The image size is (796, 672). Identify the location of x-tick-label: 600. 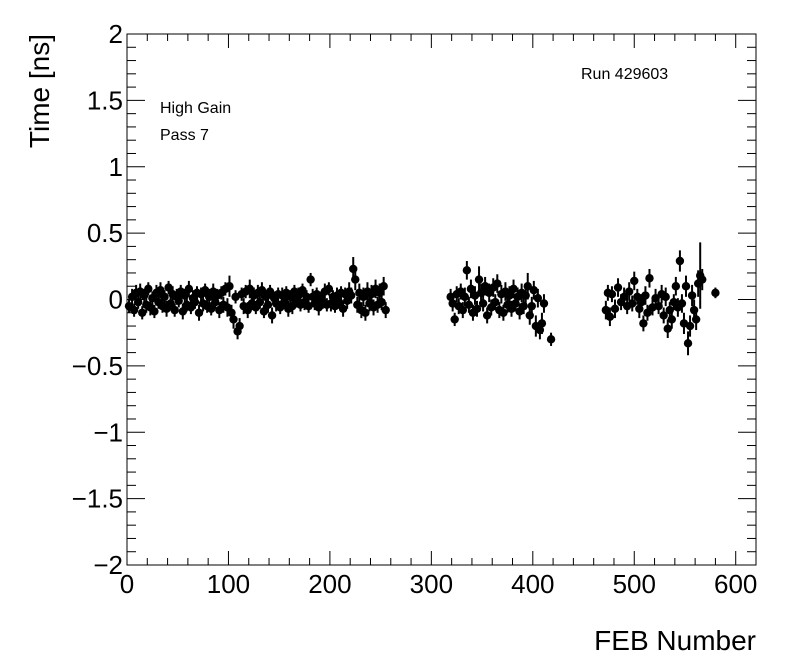
(735, 584).